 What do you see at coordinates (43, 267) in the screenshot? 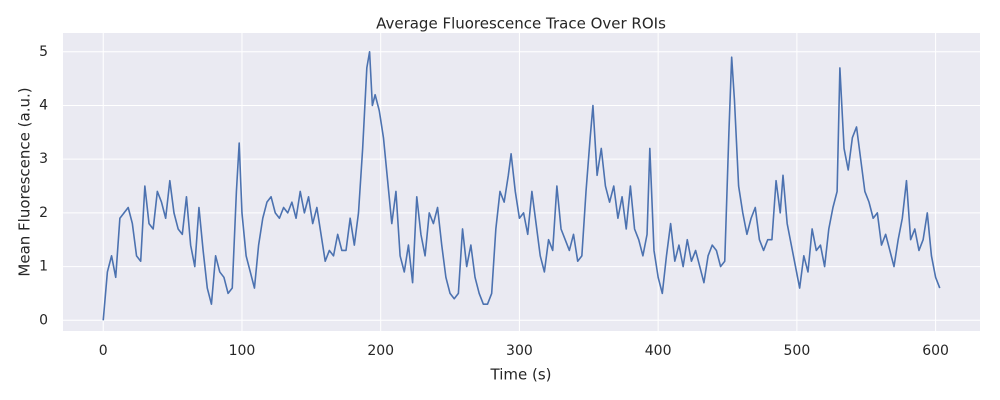
I see `y-tick-label: 1` at bounding box center [43, 267].